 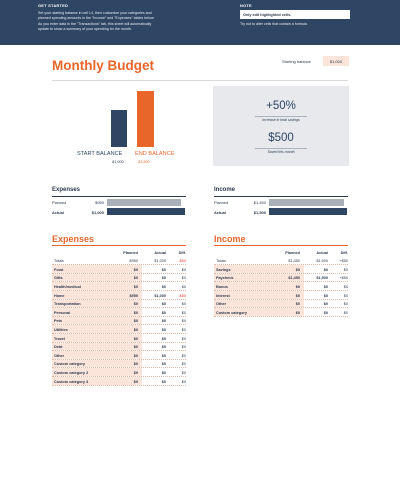 I want to click on category-cell: Interest, so click(x=223, y=295).